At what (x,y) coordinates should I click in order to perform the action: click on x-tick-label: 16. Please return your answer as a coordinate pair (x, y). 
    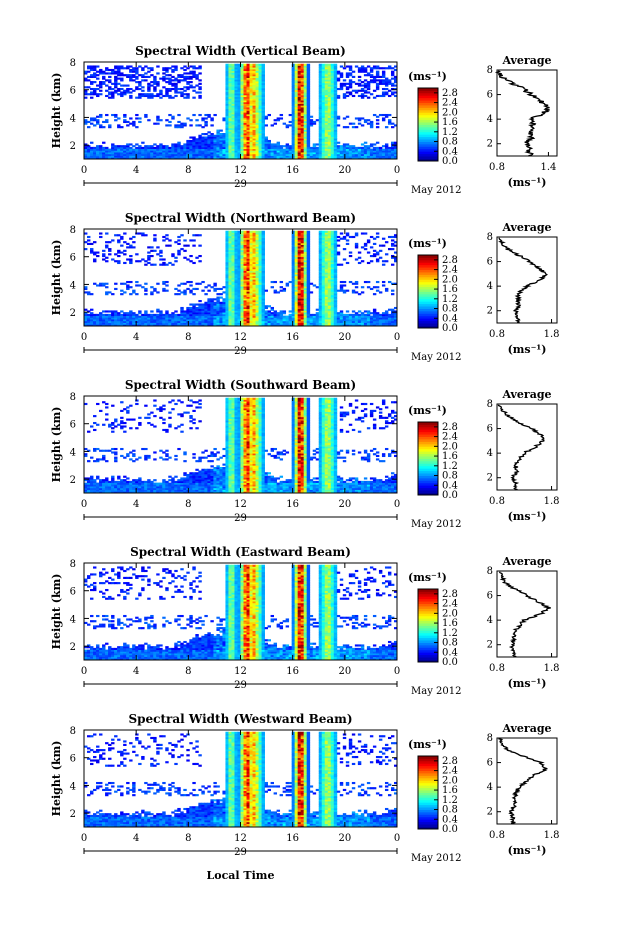
    Looking at the image, I should click on (292, 170).